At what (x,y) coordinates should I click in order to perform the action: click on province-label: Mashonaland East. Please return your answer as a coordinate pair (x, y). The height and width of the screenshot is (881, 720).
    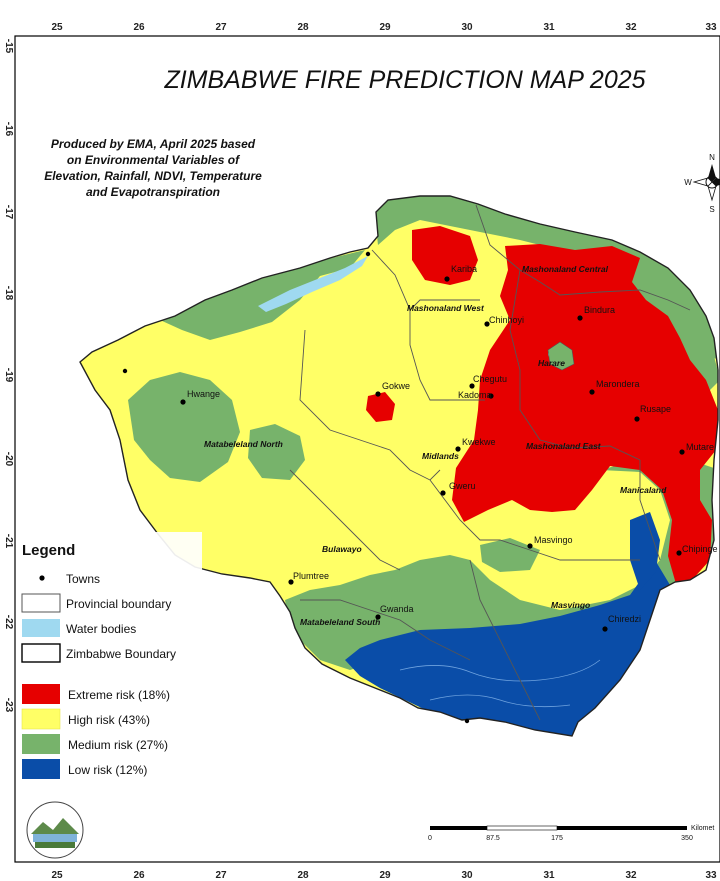
    Looking at the image, I should click on (564, 446).